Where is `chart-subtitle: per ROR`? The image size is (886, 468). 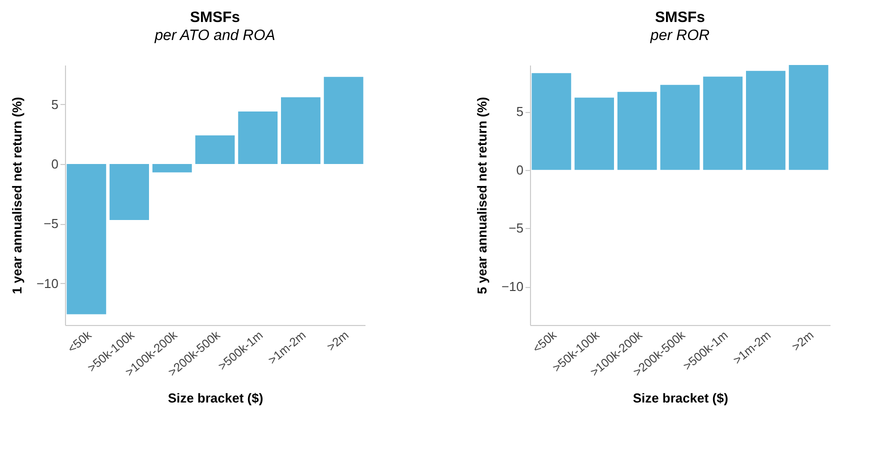
chart-subtitle: per ROR is located at coordinates (679, 35).